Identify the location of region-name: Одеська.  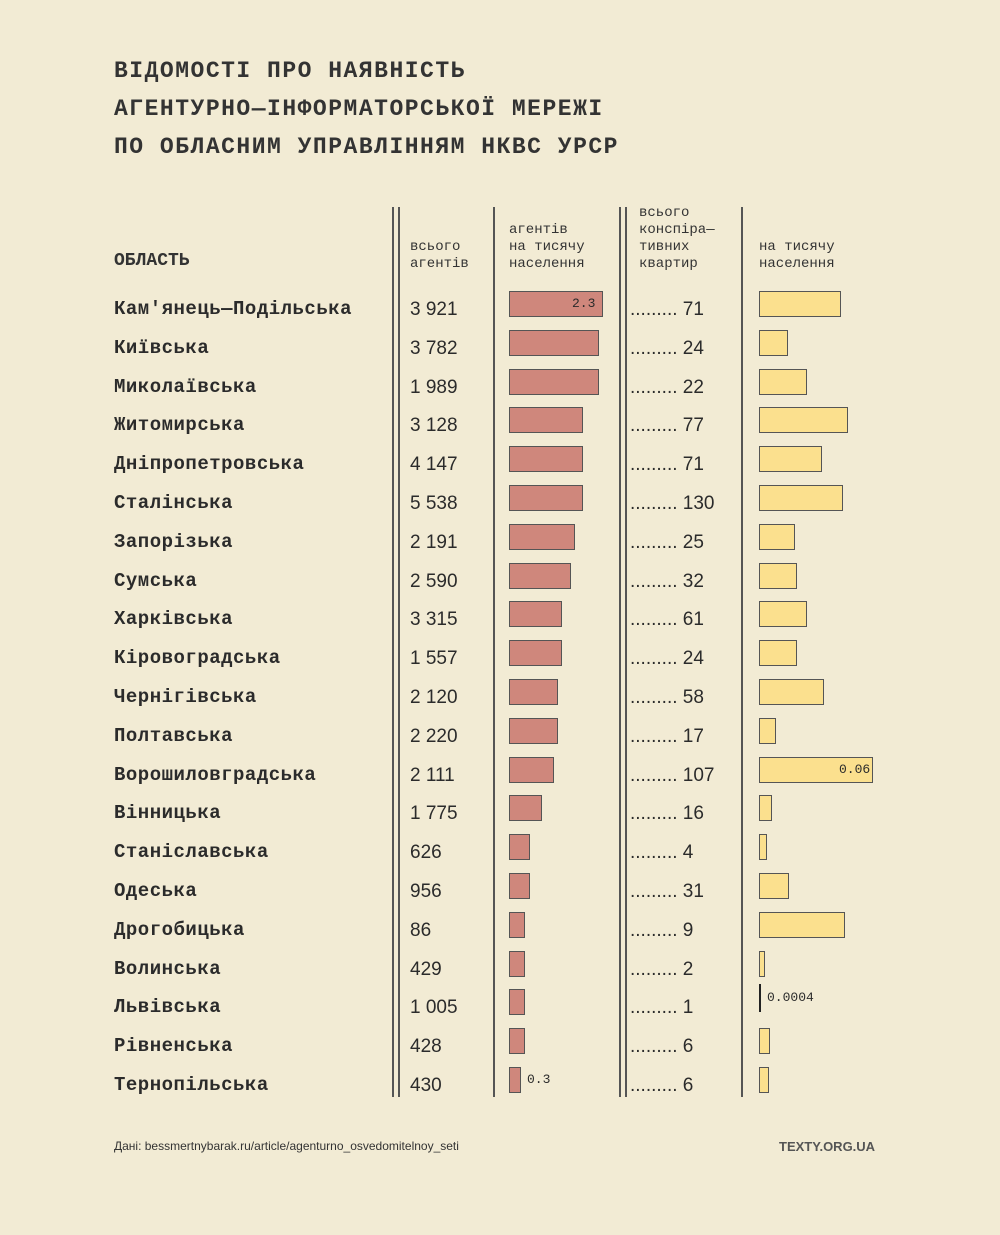
(156, 891).